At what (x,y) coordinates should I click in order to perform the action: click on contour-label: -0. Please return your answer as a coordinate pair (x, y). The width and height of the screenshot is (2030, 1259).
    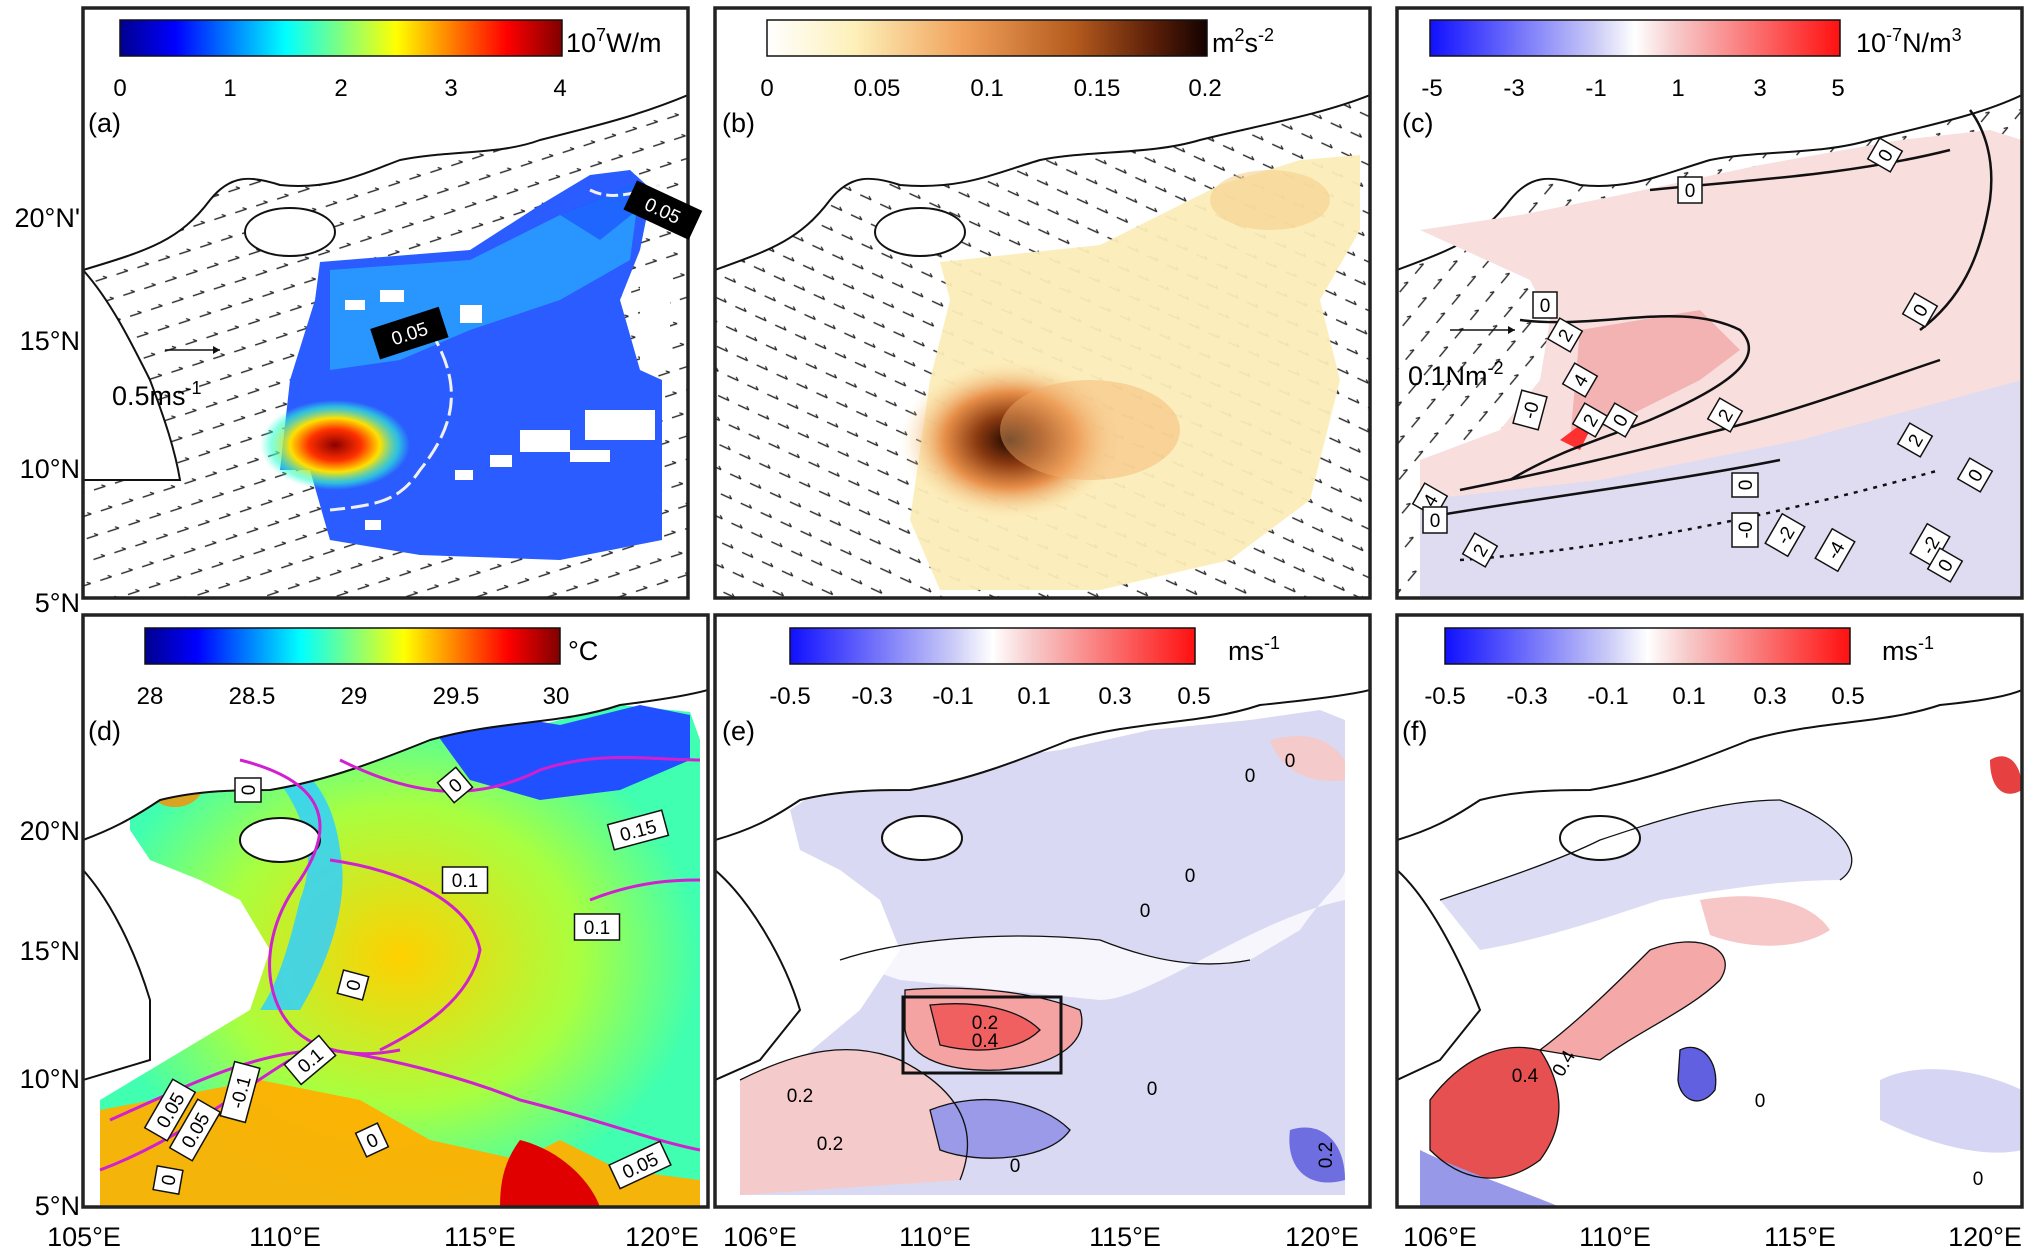
    Looking at the image, I should click on (1530, 410).